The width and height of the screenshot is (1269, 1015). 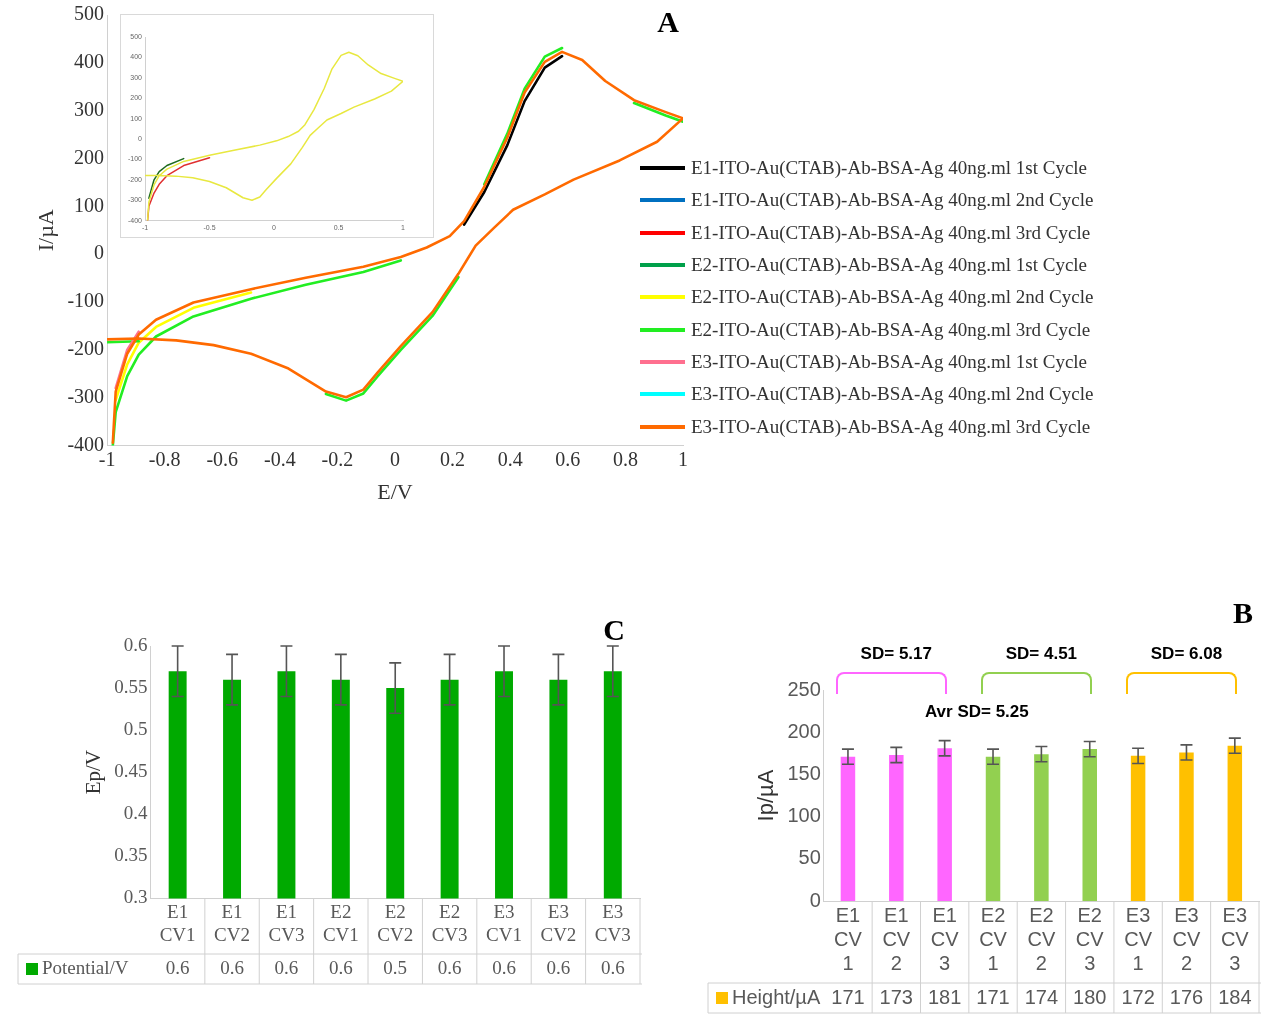 I want to click on y-tick-label: 0, so click(x=99, y=252).